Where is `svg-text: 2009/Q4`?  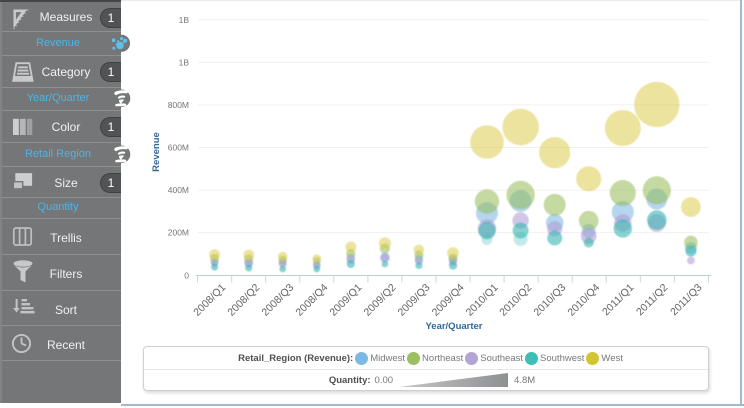
svg-text: 2009/Q4 is located at coordinates (448, 300).